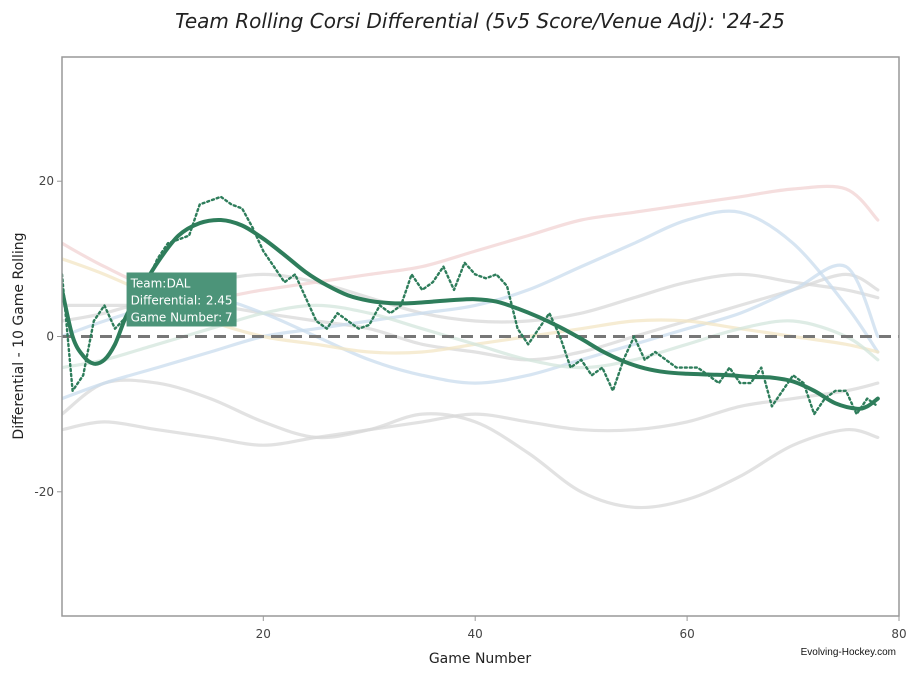 This screenshot has height=681, width=910. I want to click on y-axis-label: Differential - 10 Game Rolling, so click(19, 335).